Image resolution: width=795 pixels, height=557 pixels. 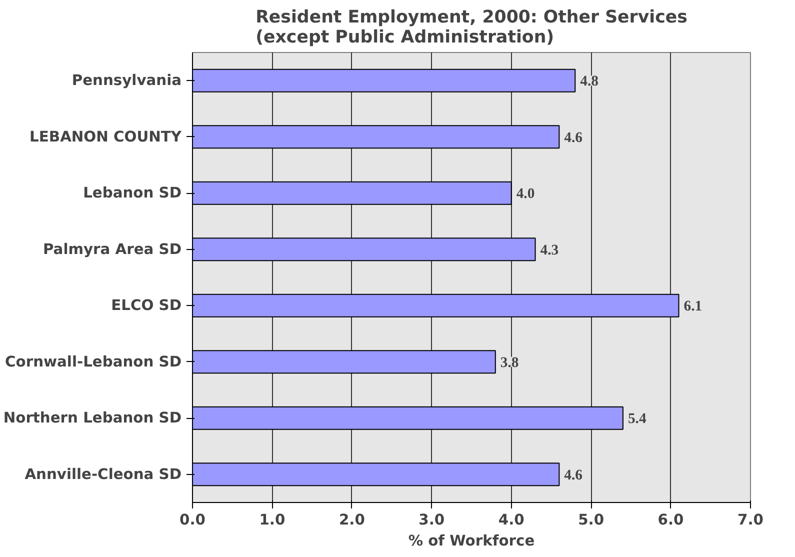 I want to click on x-tick-label: 0.0, so click(x=193, y=520).